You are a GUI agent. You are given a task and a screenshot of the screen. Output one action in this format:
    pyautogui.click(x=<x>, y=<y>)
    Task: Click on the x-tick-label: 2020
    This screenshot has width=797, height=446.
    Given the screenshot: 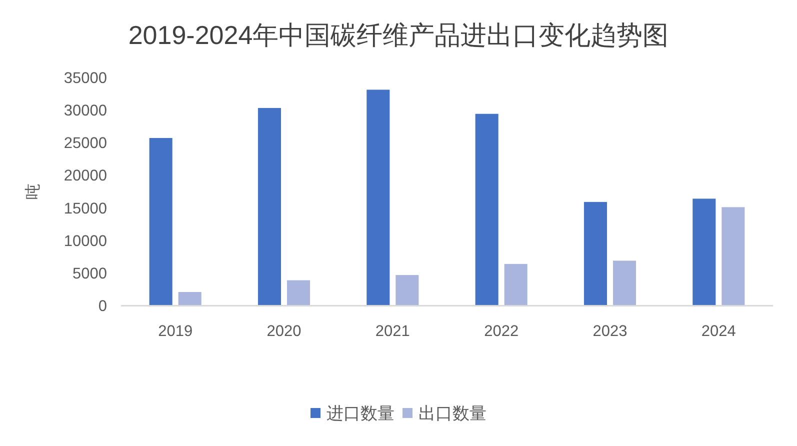 What is the action you would take?
    pyautogui.click(x=284, y=331)
    